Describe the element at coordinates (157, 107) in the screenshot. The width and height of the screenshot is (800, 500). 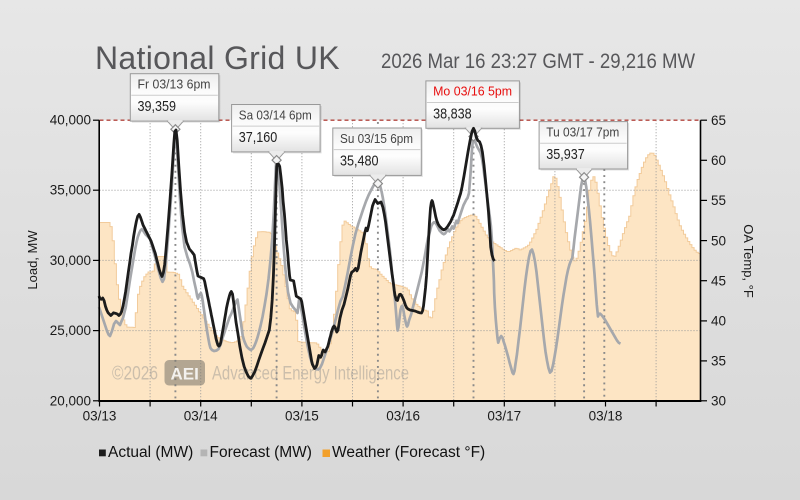
I see `svg-text: 39,359` at that location.